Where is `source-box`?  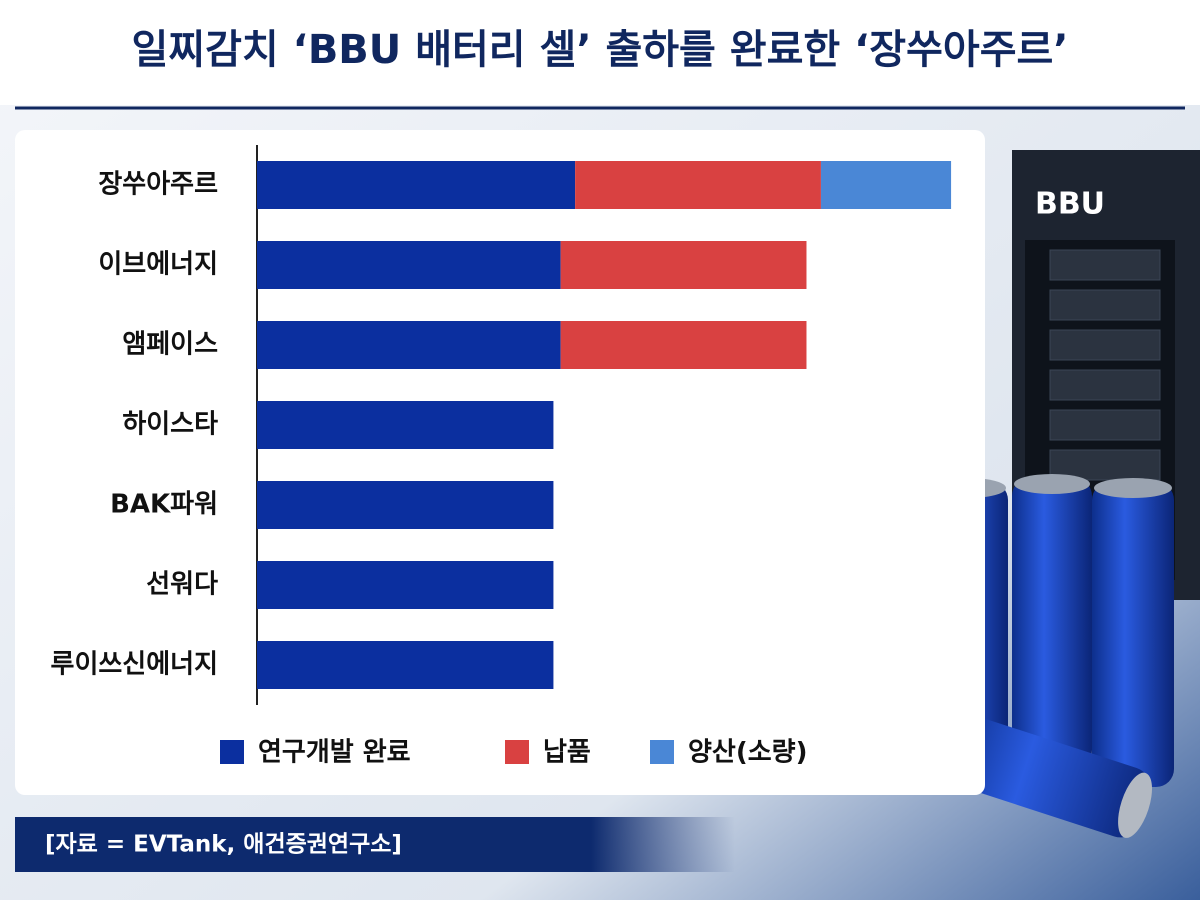
source-box is located at coordinates (375, 844).